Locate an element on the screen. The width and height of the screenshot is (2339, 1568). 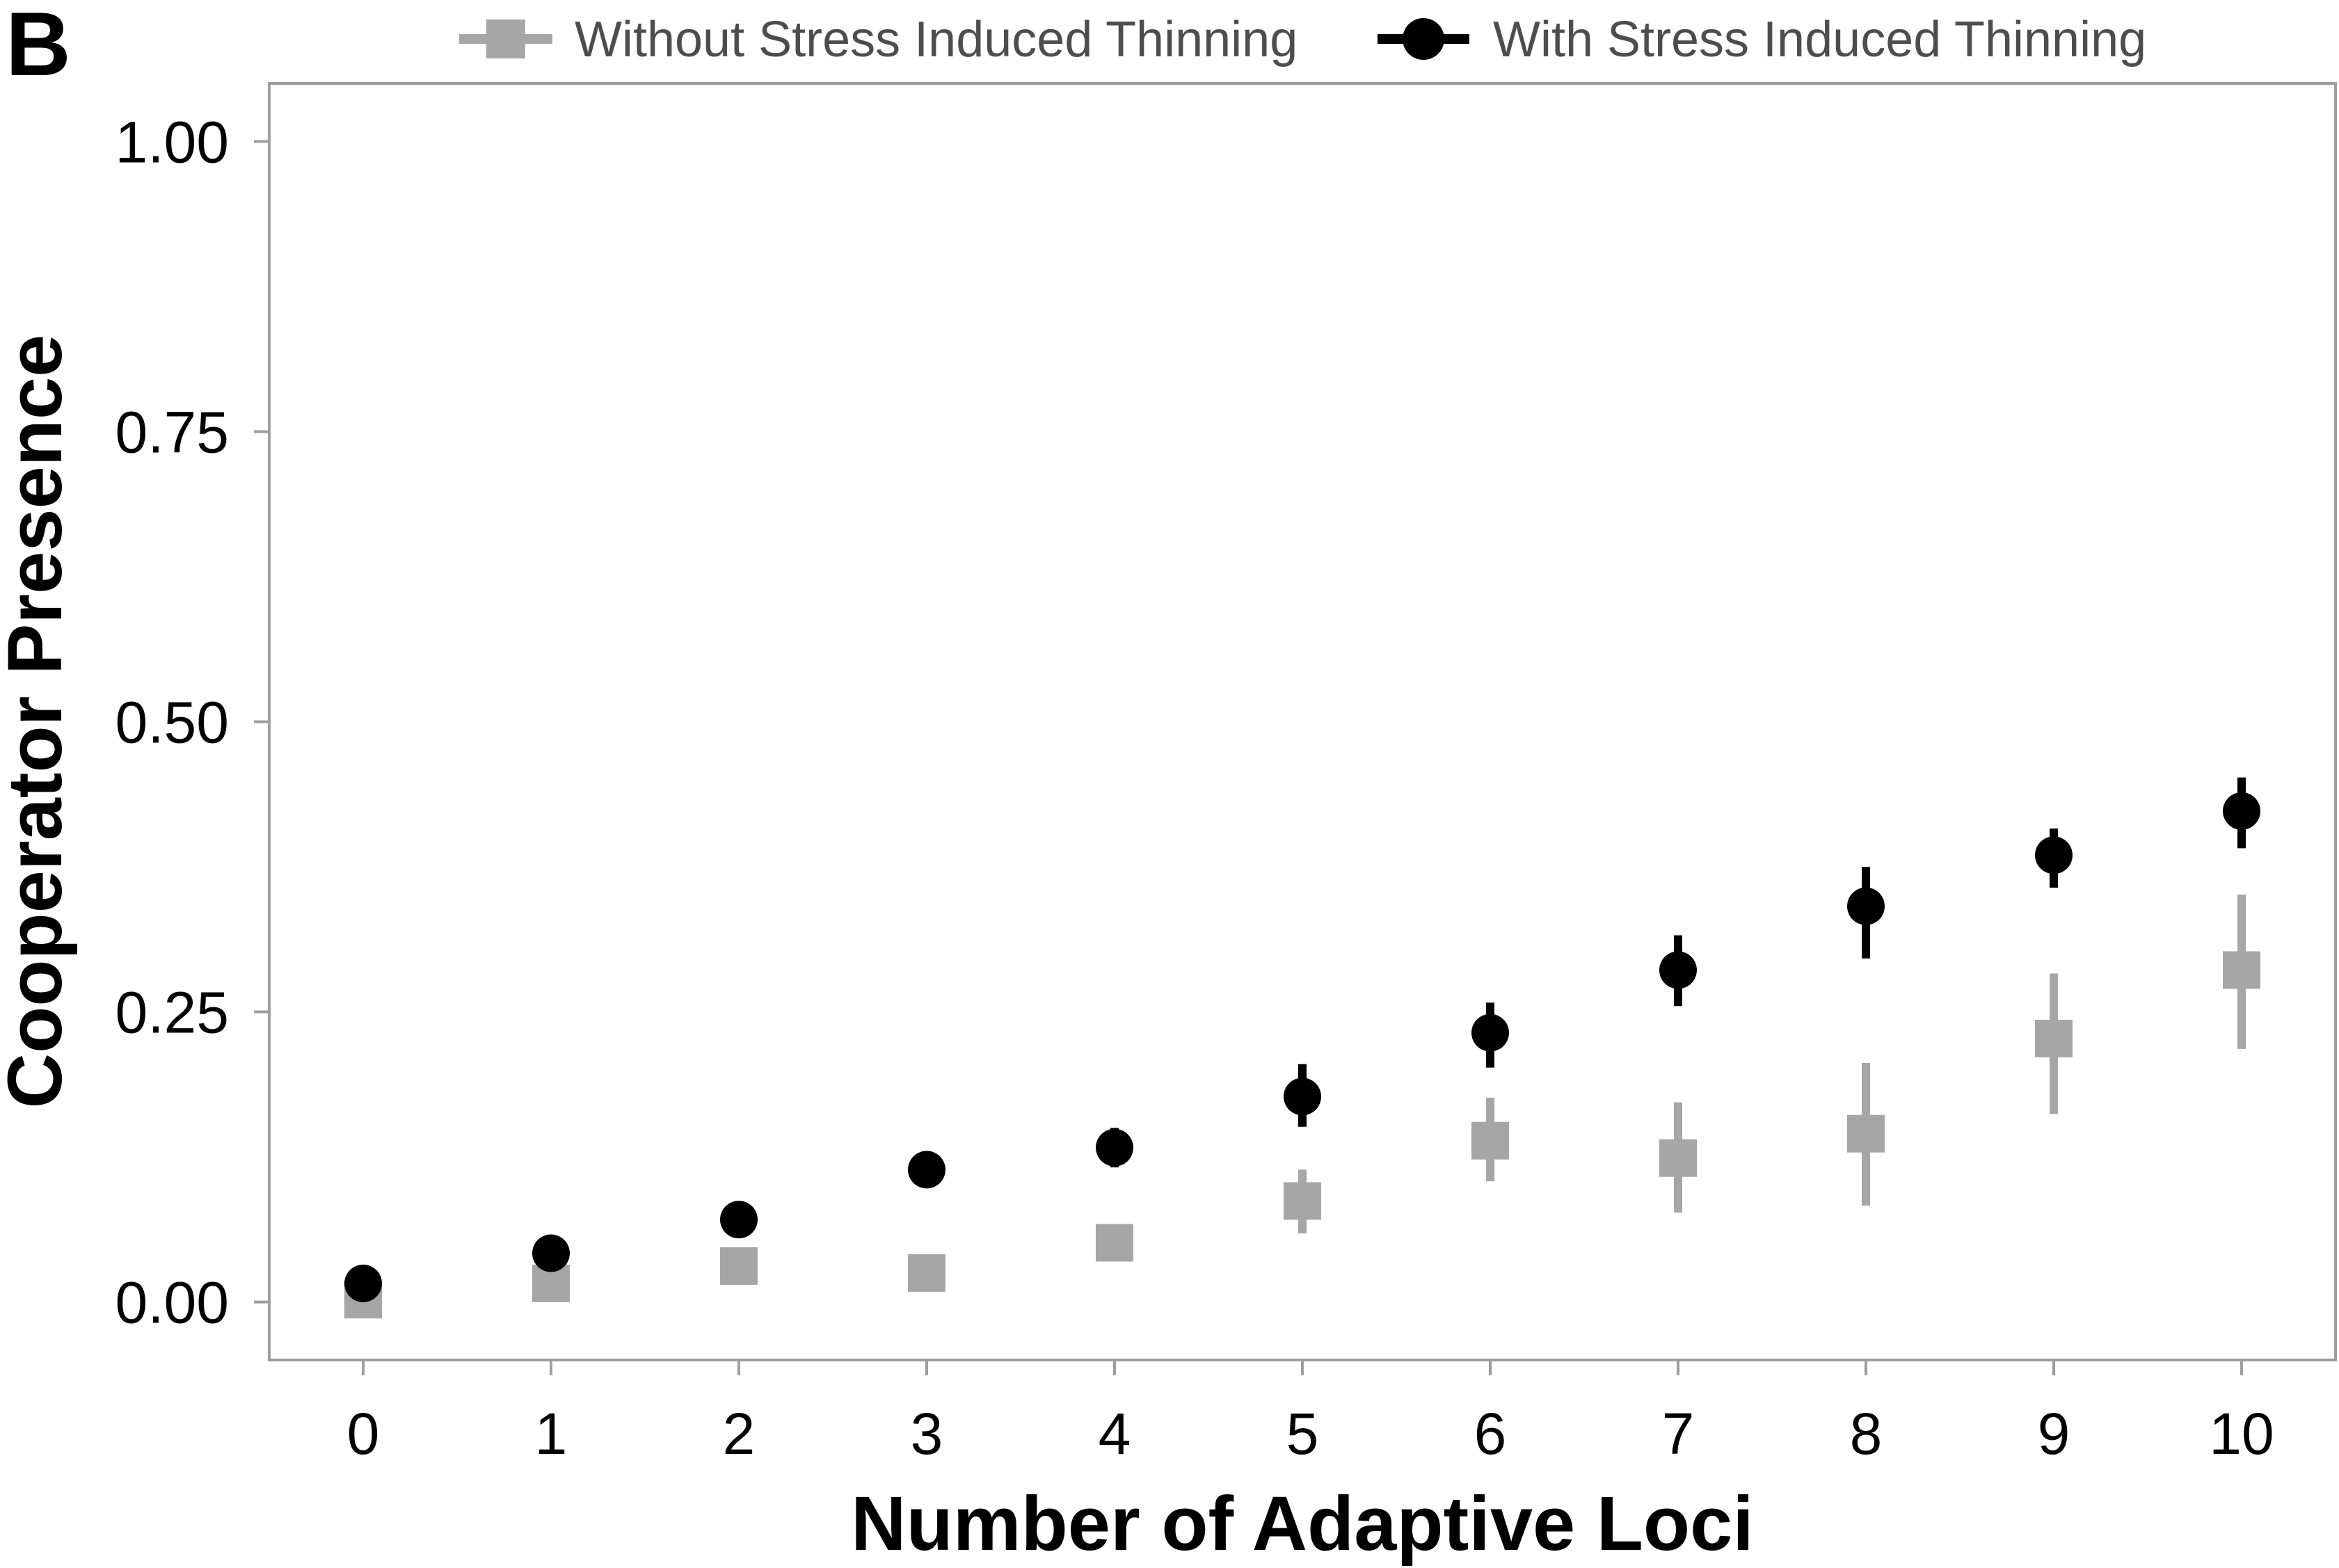
x-axis-title: Number of Adaptive Loci is located at coordinates (1302, 1524).